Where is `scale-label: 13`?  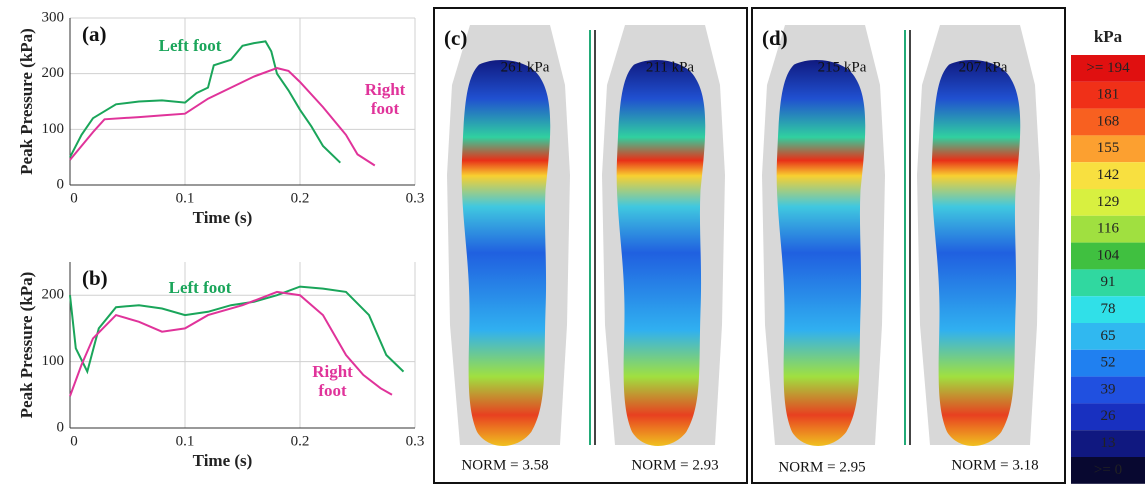 scale-label: 13 is located at coordinates (1108, 443).